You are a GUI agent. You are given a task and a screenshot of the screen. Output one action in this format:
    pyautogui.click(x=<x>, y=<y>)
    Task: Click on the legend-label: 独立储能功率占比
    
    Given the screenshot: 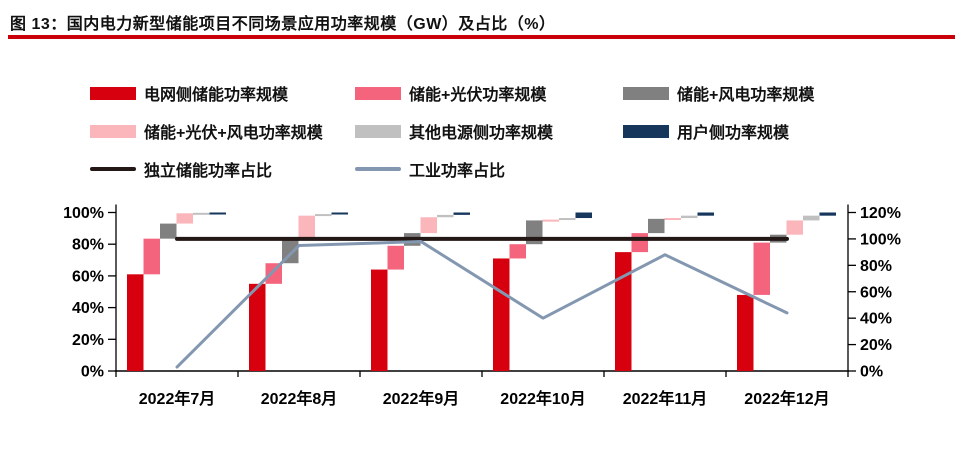 What is the action you would take?
    pyautogui.click(x=208, y=171)
    